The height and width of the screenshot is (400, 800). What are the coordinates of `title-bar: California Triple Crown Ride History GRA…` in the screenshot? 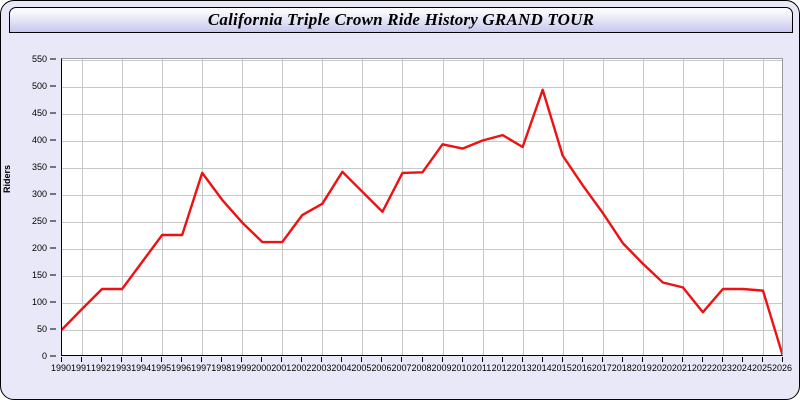 It's located at (401, 20).